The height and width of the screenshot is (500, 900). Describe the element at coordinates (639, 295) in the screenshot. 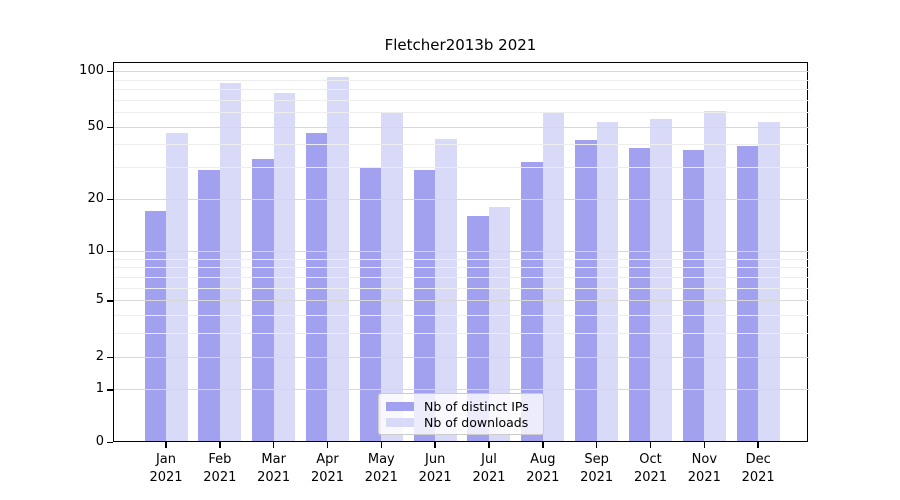

I see `bar-distinct-ips-oct` at that location.